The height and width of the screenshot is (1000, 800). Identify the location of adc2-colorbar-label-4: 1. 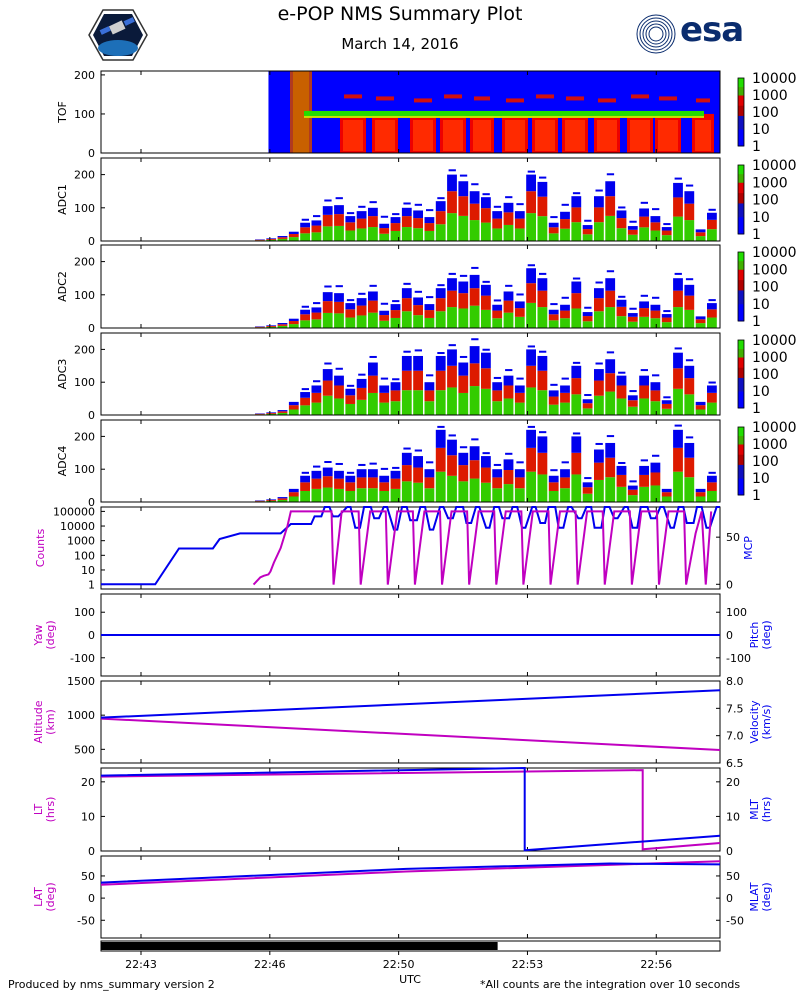
(756, 322).